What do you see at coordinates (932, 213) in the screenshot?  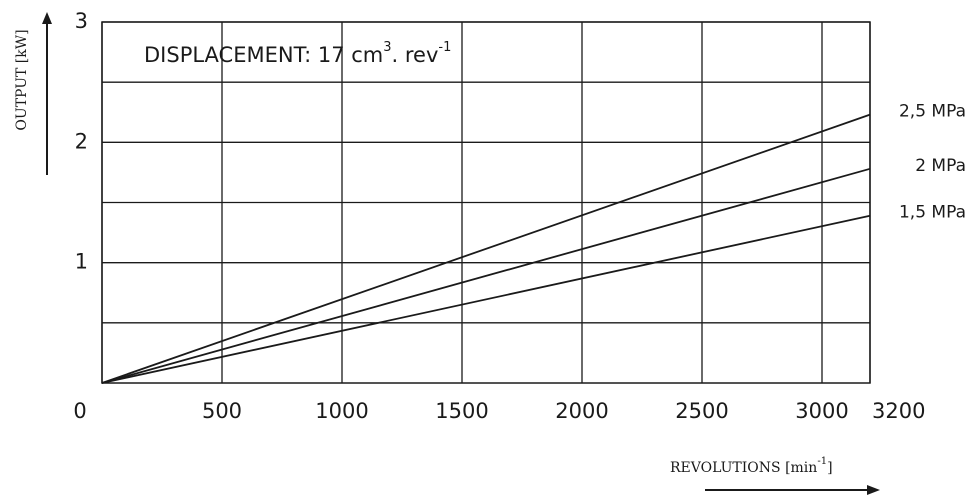 I see `series-label: 1,5 MPa` at bounding box center [932, 213].